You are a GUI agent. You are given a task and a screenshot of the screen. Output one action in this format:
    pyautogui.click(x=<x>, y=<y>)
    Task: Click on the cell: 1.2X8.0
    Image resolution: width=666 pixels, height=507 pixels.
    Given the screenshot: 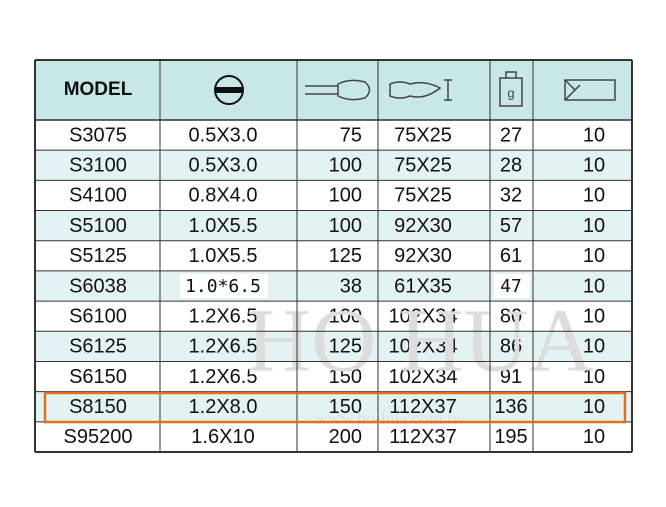 What is the action you would take?
    pyautogui.click(x=223, y=407)
    